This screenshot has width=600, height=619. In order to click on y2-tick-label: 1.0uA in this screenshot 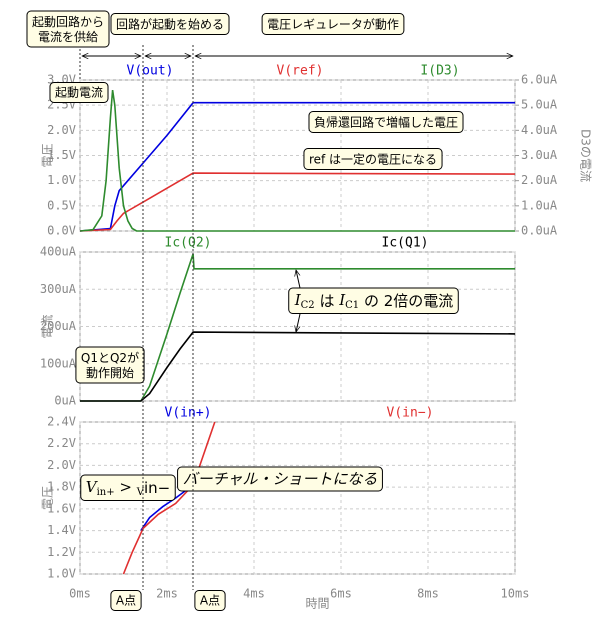, I will do `click(539, 205)`.